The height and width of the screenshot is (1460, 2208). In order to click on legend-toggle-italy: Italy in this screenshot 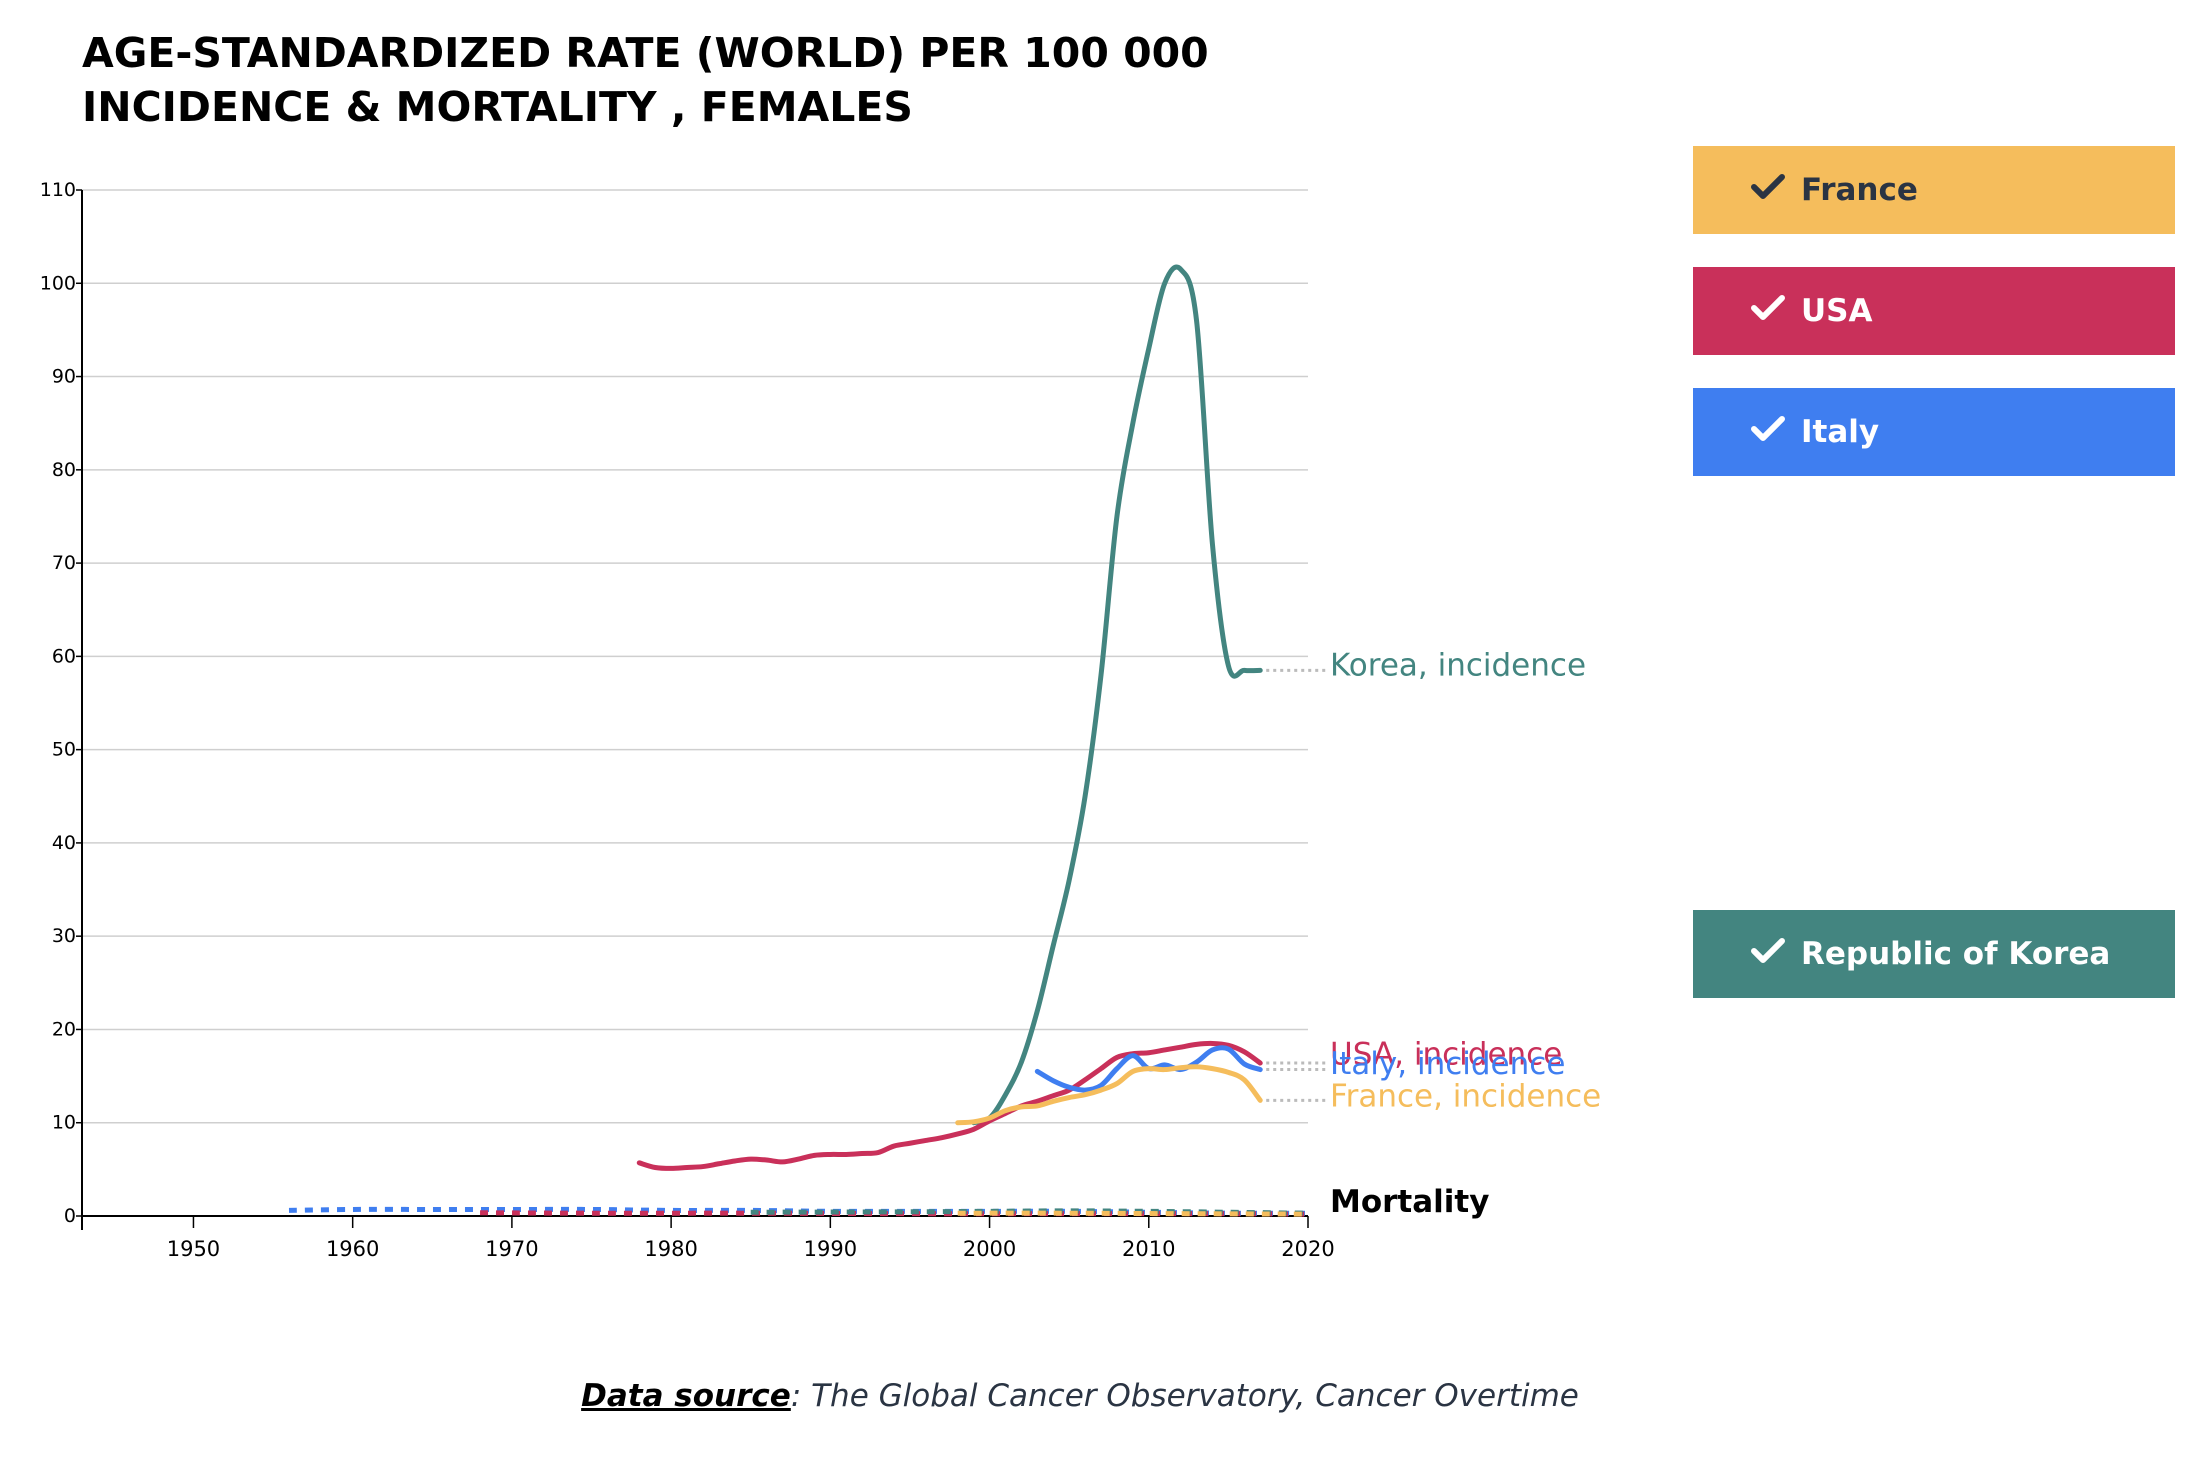, I will do `click(1934, 432)`.